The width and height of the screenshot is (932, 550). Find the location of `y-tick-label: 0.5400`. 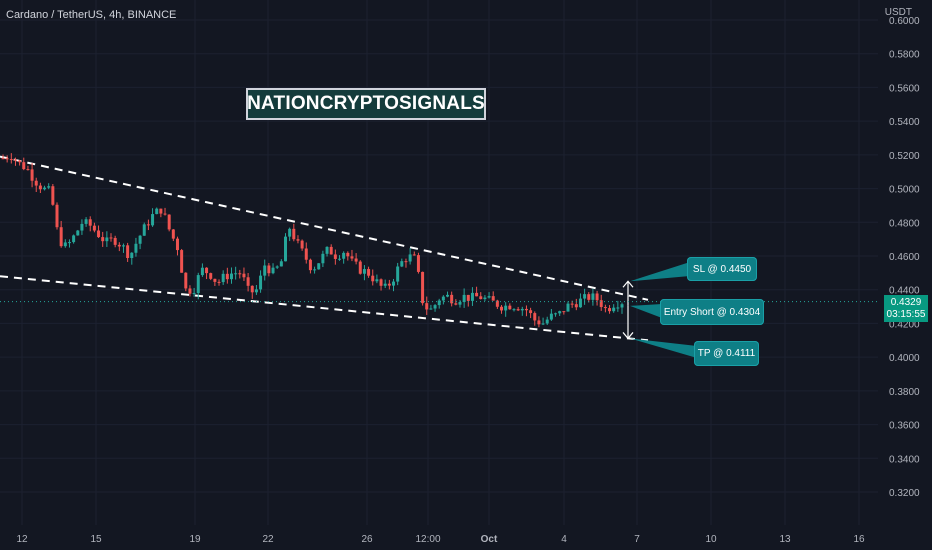

y-tick-label: 0.5400 is located at coordinates (904, 122).